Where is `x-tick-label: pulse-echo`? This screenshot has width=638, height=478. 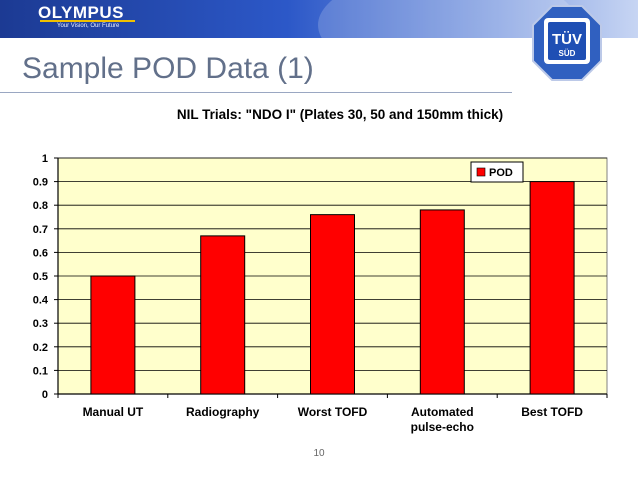 x-tick-label: pulse-echo is located at coordinates (442, 427).